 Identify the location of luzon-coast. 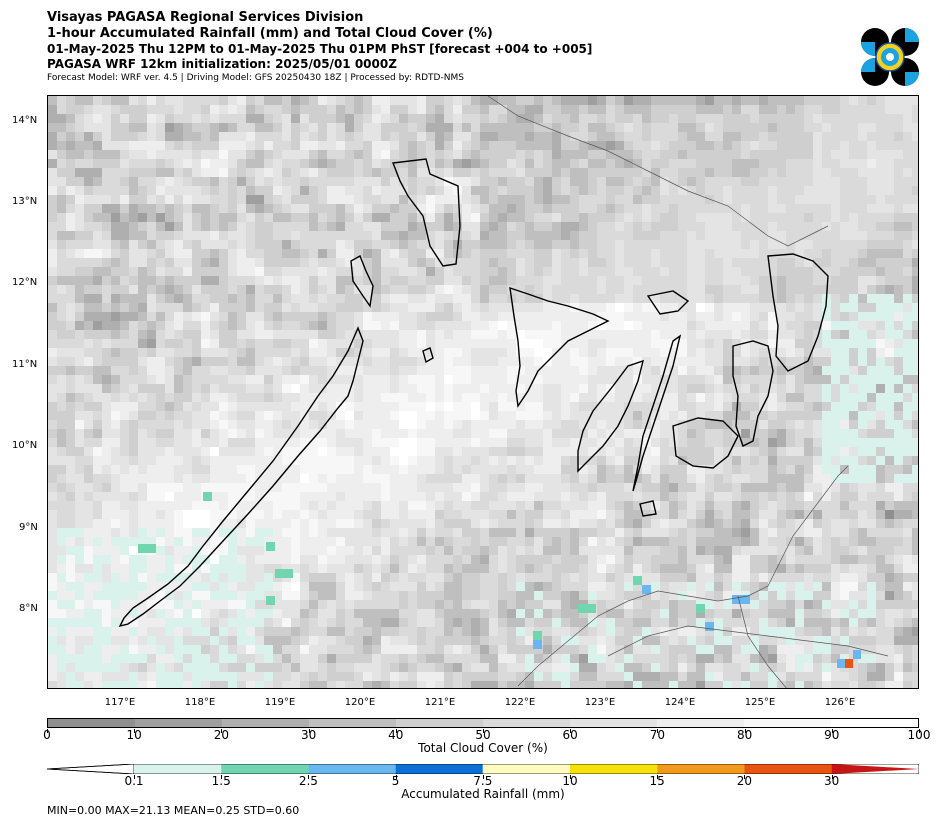
(658, 171).